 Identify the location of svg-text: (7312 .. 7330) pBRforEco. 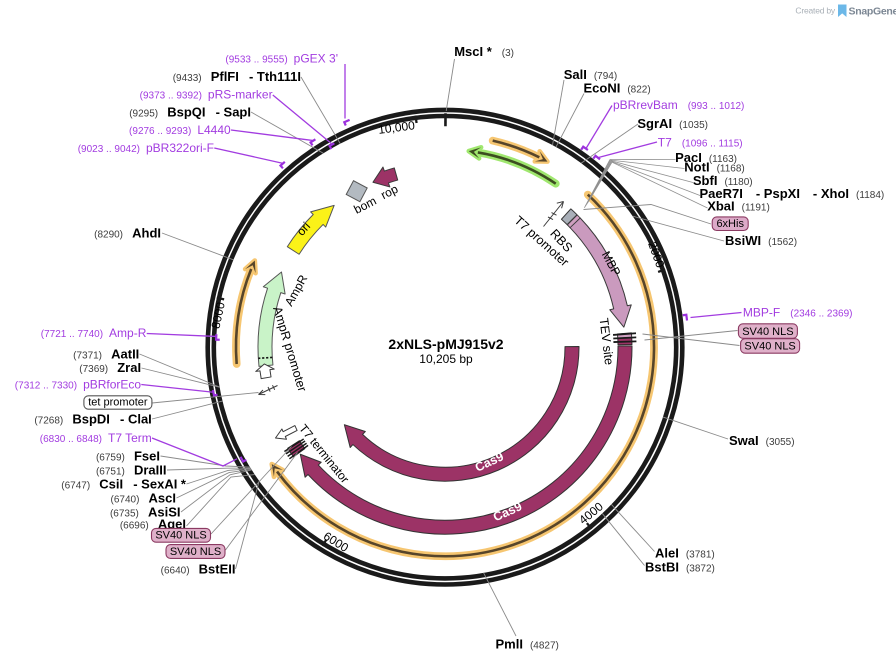
(78, 385).